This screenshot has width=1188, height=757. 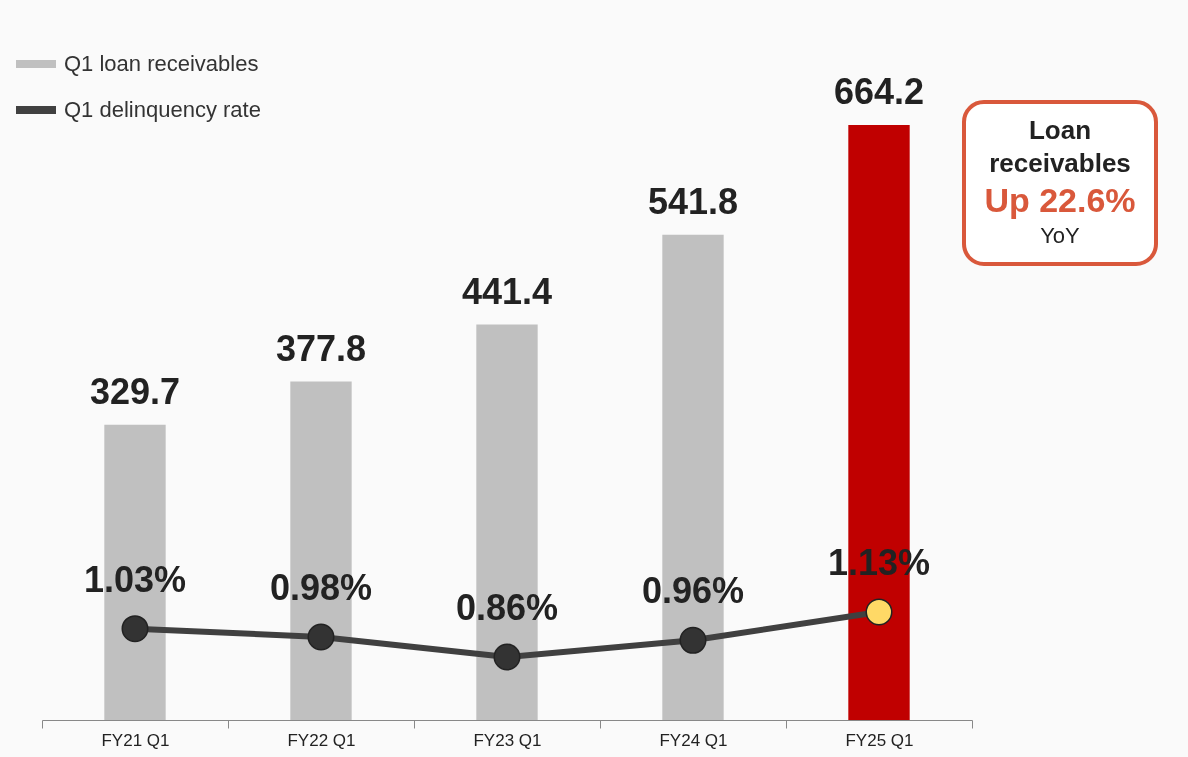 What do you see at coordinates (693, 740) in the screenshot?
I see `x-tick-label: FY24 Q1` at bounding box center [693, 740].